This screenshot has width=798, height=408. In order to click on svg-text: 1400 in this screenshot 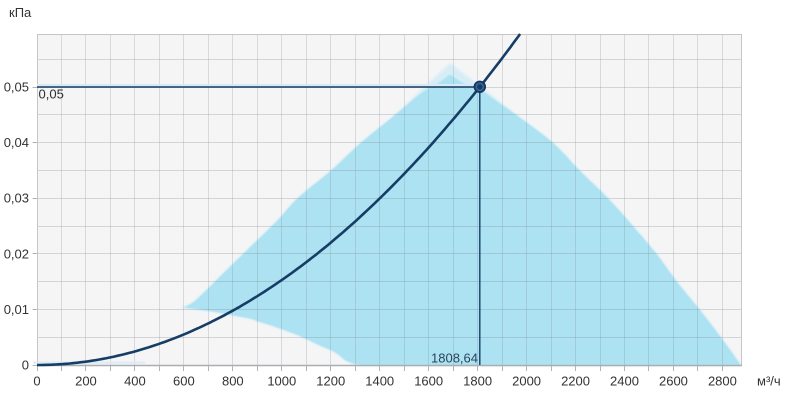, I will do `click(379, 381)`.